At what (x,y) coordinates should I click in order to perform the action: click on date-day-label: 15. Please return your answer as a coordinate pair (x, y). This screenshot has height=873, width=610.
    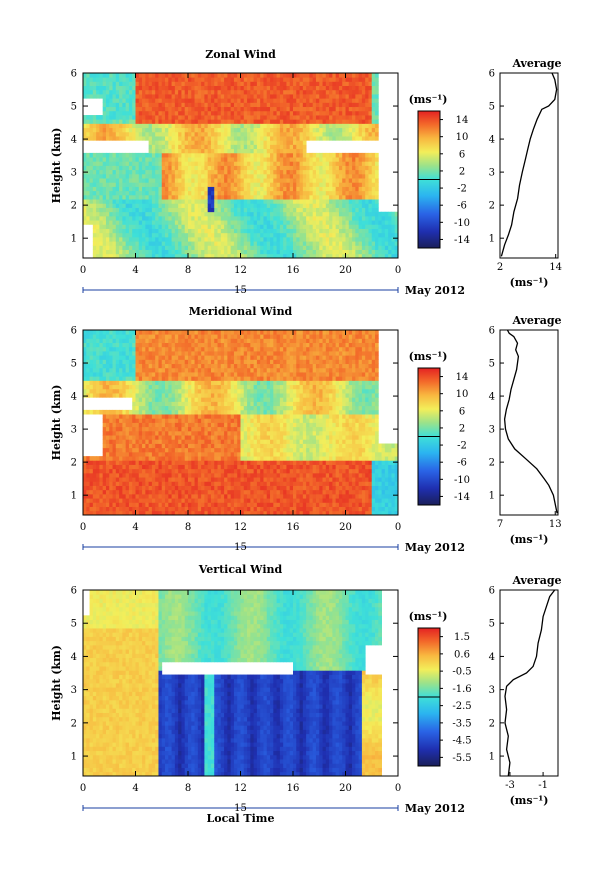
    Looking at the image, I should click on (240, 290).